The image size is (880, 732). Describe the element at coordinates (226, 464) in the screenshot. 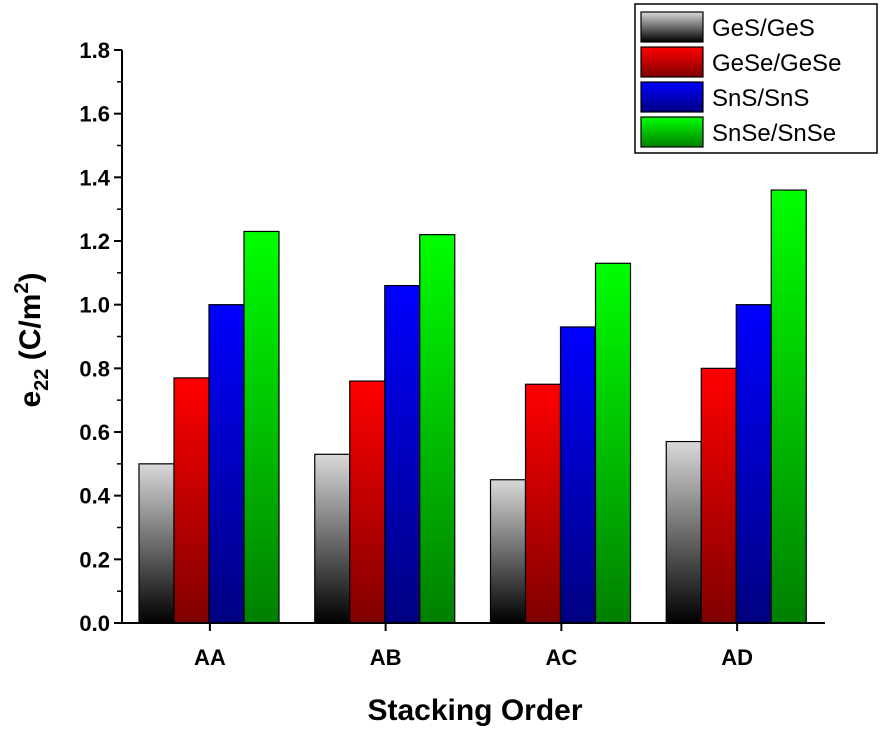

I see `bar-aa-sns-sns` at that location.